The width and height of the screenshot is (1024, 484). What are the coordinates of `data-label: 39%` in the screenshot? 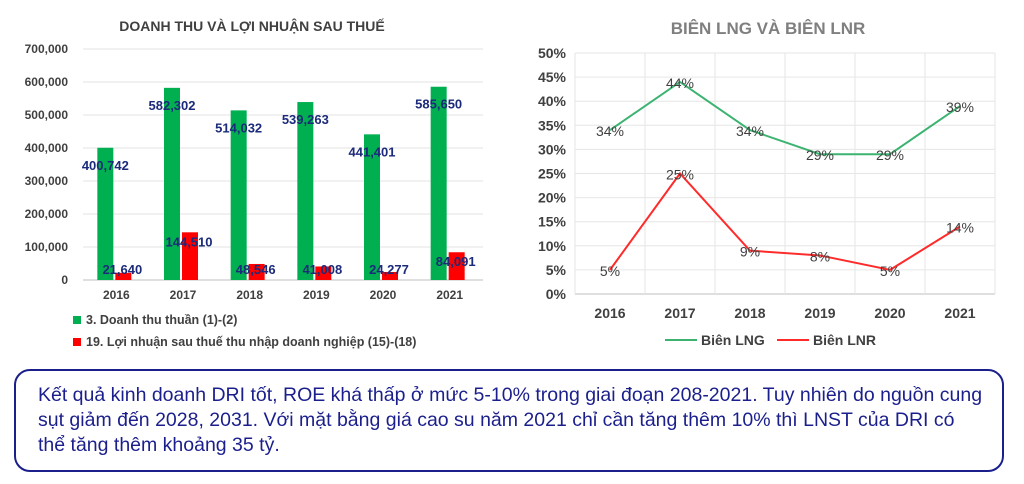 It's located at (960, 107).